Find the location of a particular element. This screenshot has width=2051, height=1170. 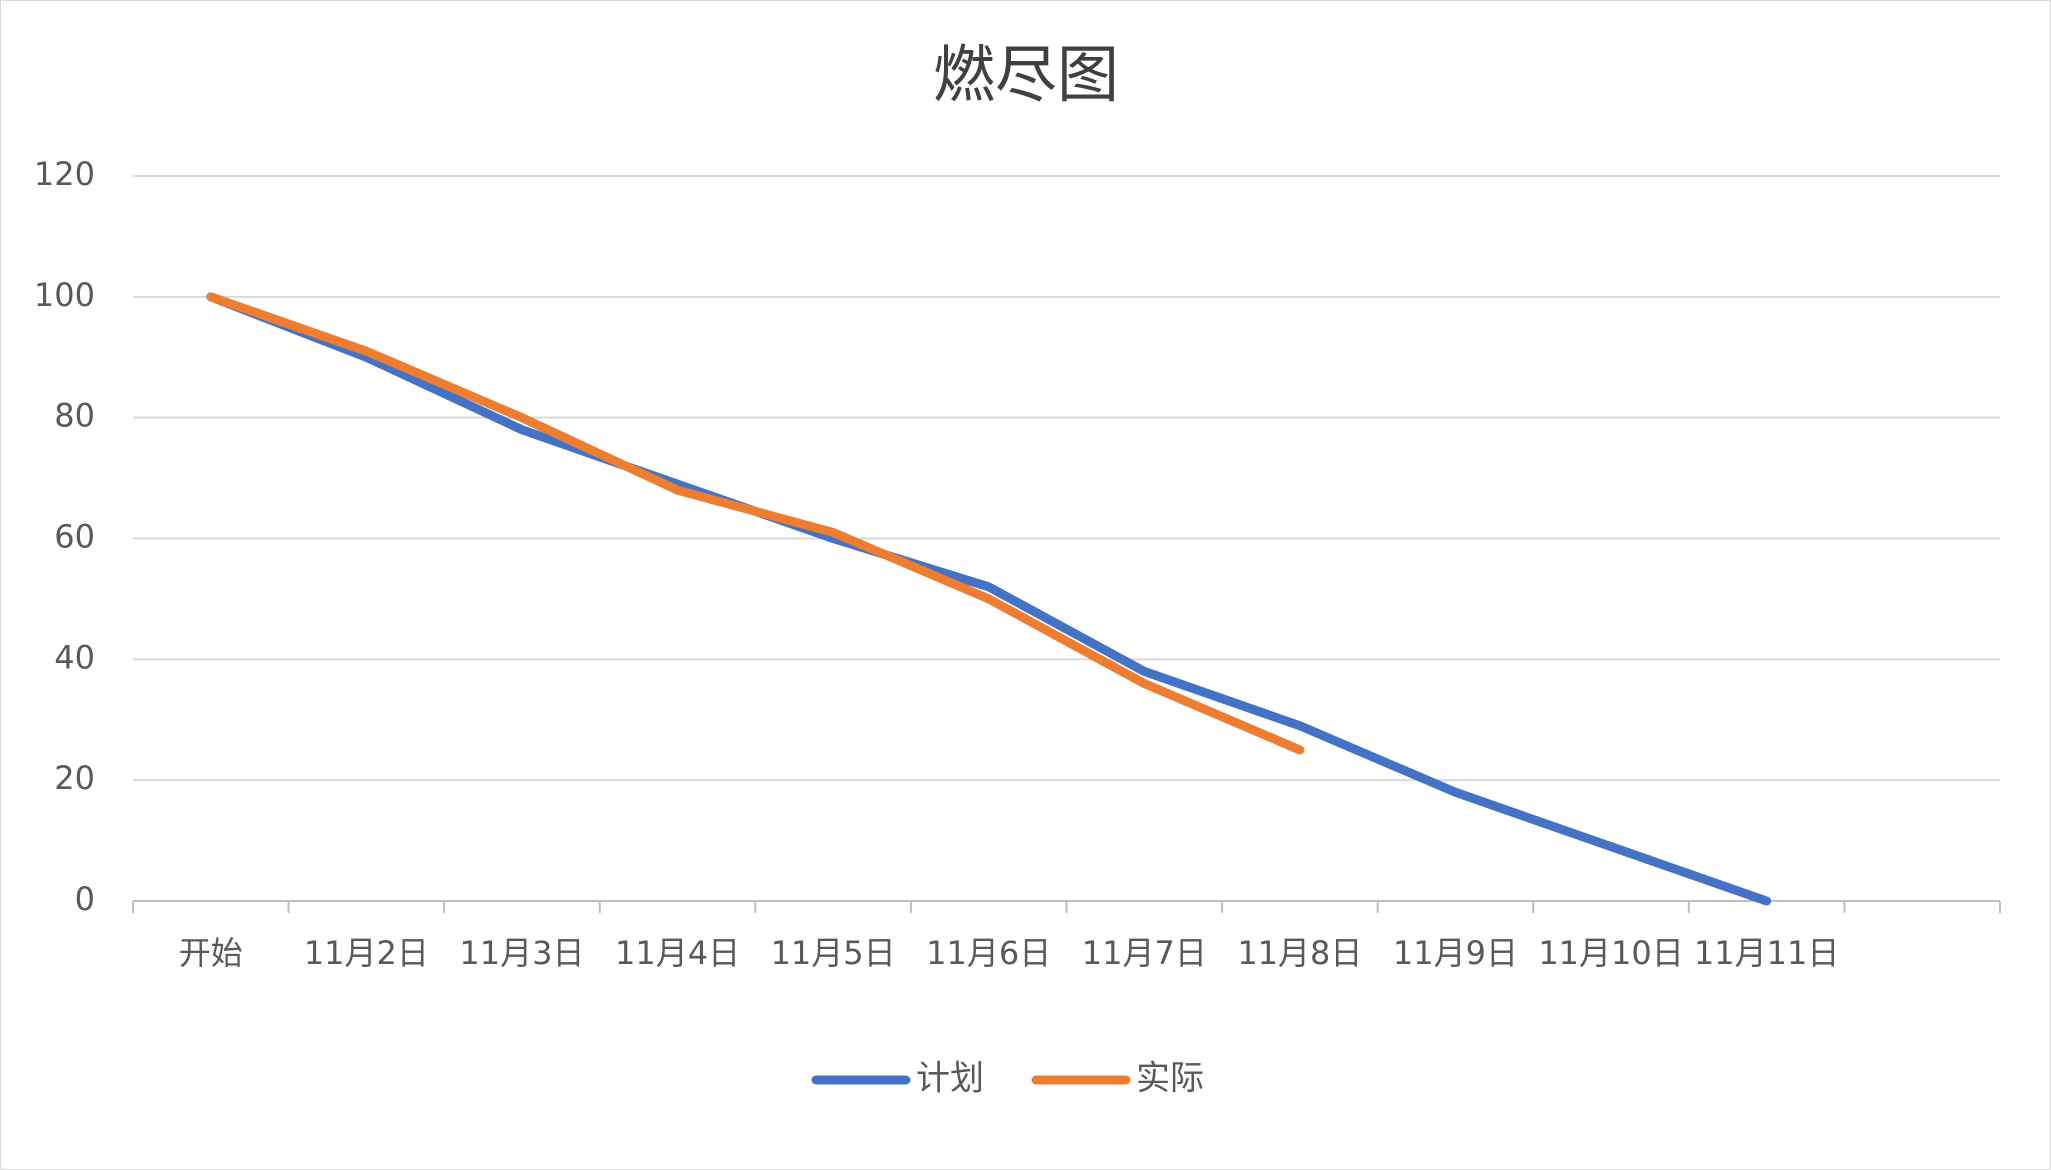

x-tick-label: 11月2日 is located at coordinates (366, 953).